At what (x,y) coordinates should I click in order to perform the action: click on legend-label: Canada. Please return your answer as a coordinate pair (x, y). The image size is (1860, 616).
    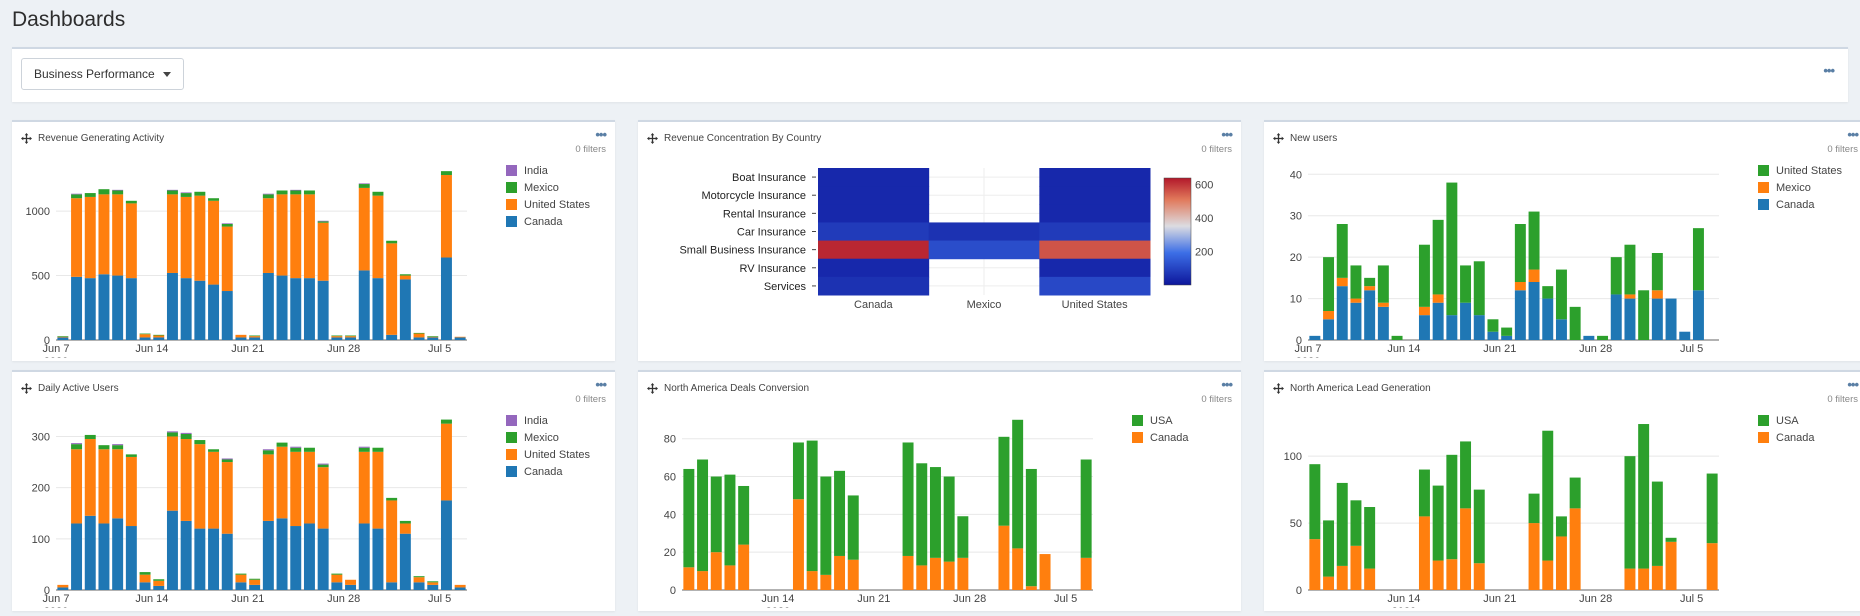
    Looking at the image, I should click on (1169, 438).